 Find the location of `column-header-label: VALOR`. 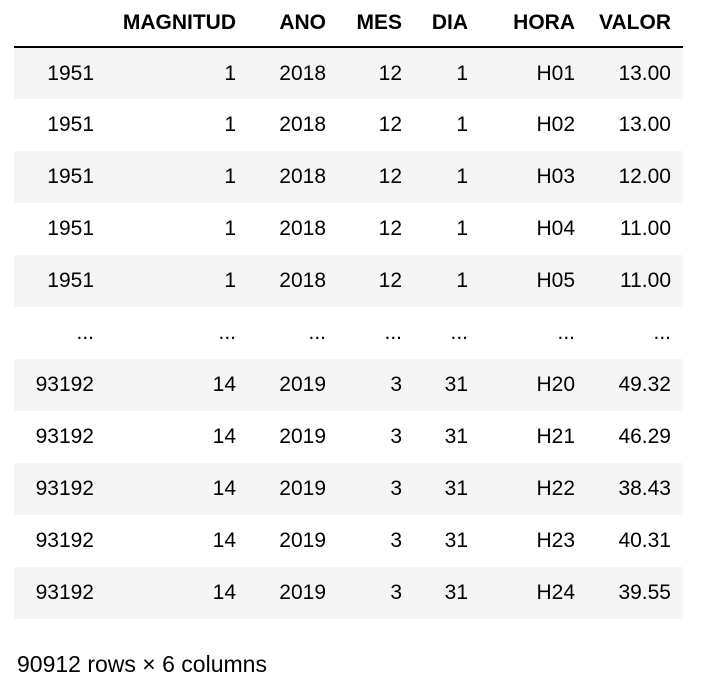

column-header-label: VALOR is located at coordinates (635, 22).